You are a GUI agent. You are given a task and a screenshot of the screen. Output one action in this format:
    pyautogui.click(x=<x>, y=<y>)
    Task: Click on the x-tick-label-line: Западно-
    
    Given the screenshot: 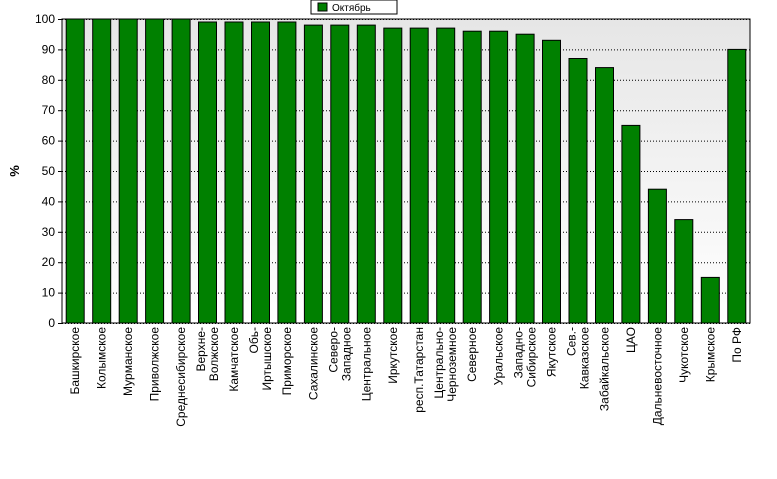 What is the action you would take?
    pyautogui.click(x=519, y=352)
    